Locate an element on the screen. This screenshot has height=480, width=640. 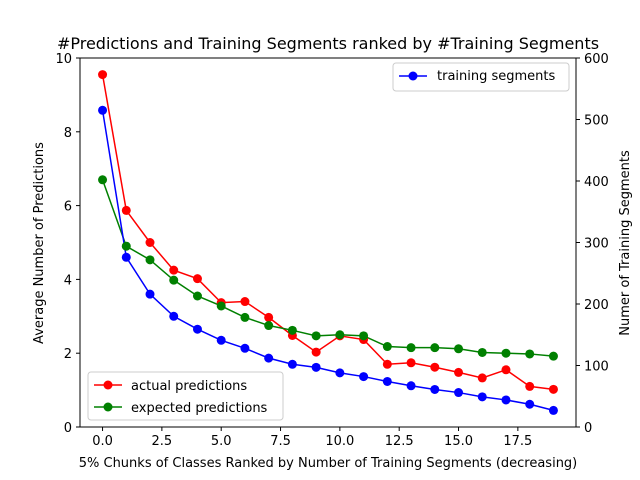
legend-left: actual predictions expected predictions is located at coordinates (185, 396).